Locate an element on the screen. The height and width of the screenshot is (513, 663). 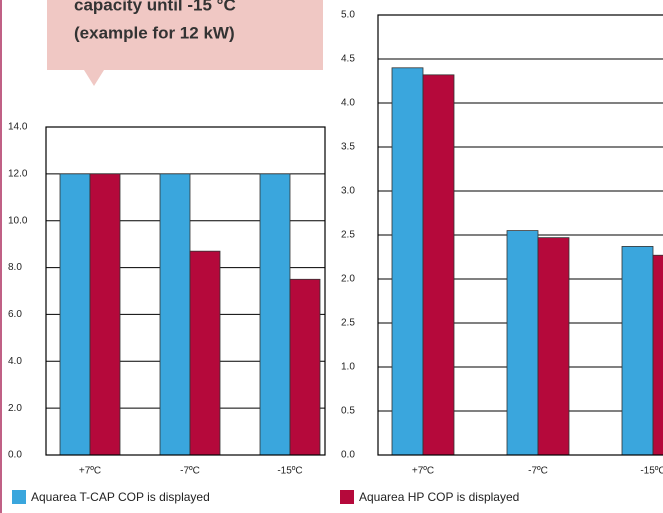
y-tick-label: 3.0 is located at coordinates (348, 191).